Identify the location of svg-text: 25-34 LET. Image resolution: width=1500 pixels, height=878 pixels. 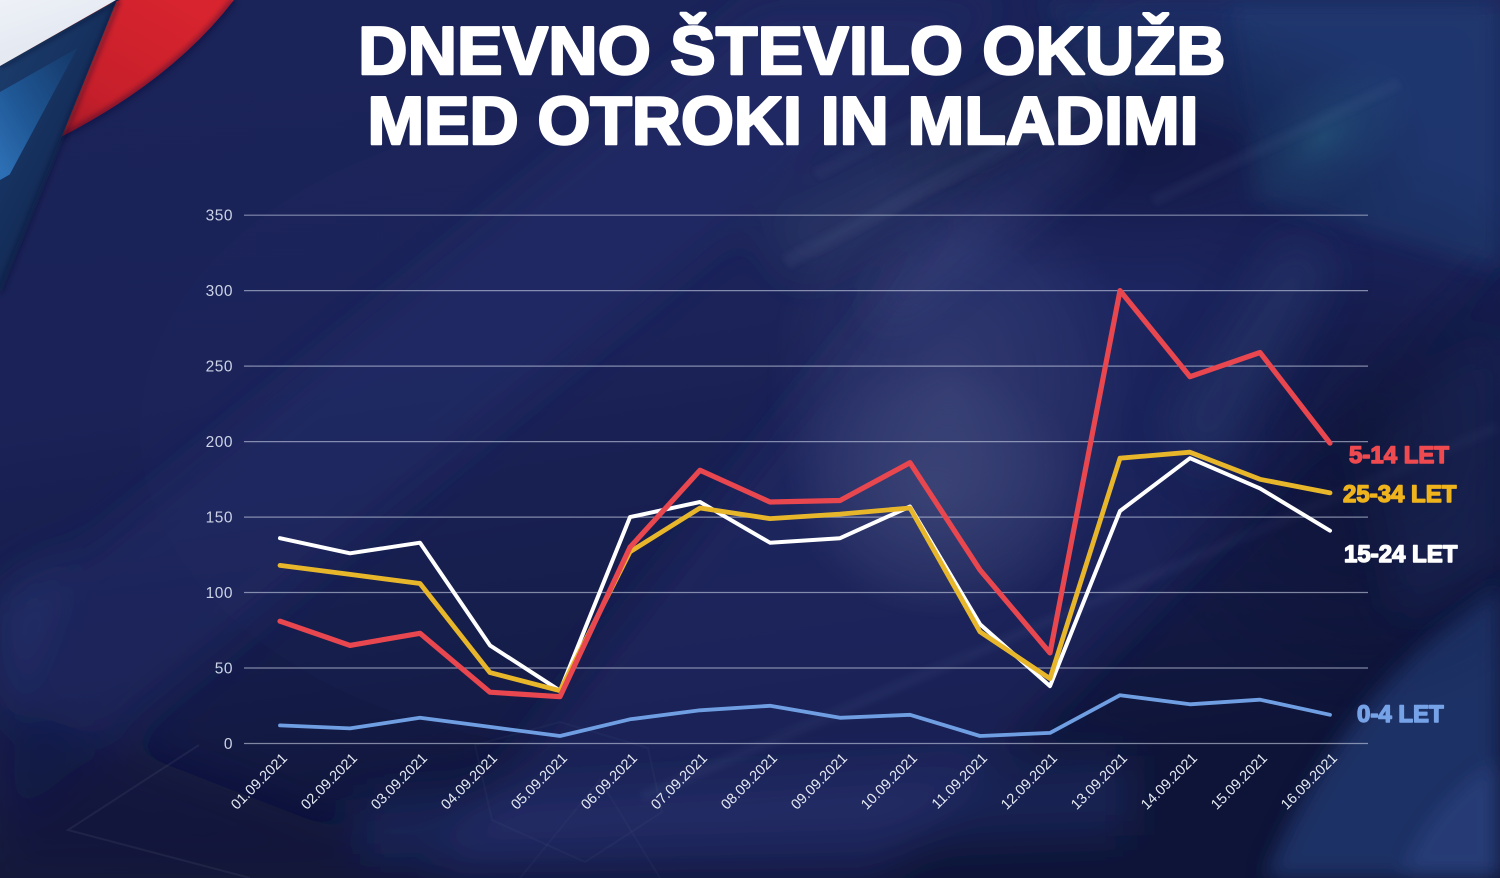
(1400, 494).